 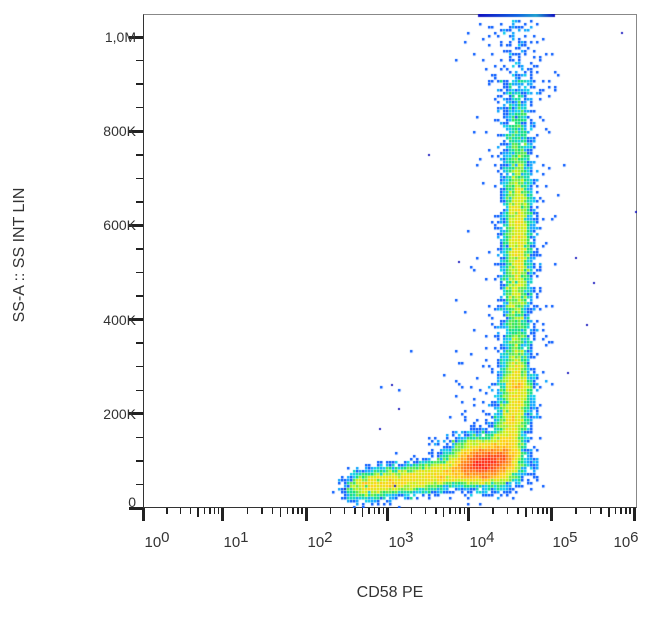 What do you see at coordinates (573, 537) in the screenshot?
I see `x-tick-exponent: 5` at bounding box center [573, 537].